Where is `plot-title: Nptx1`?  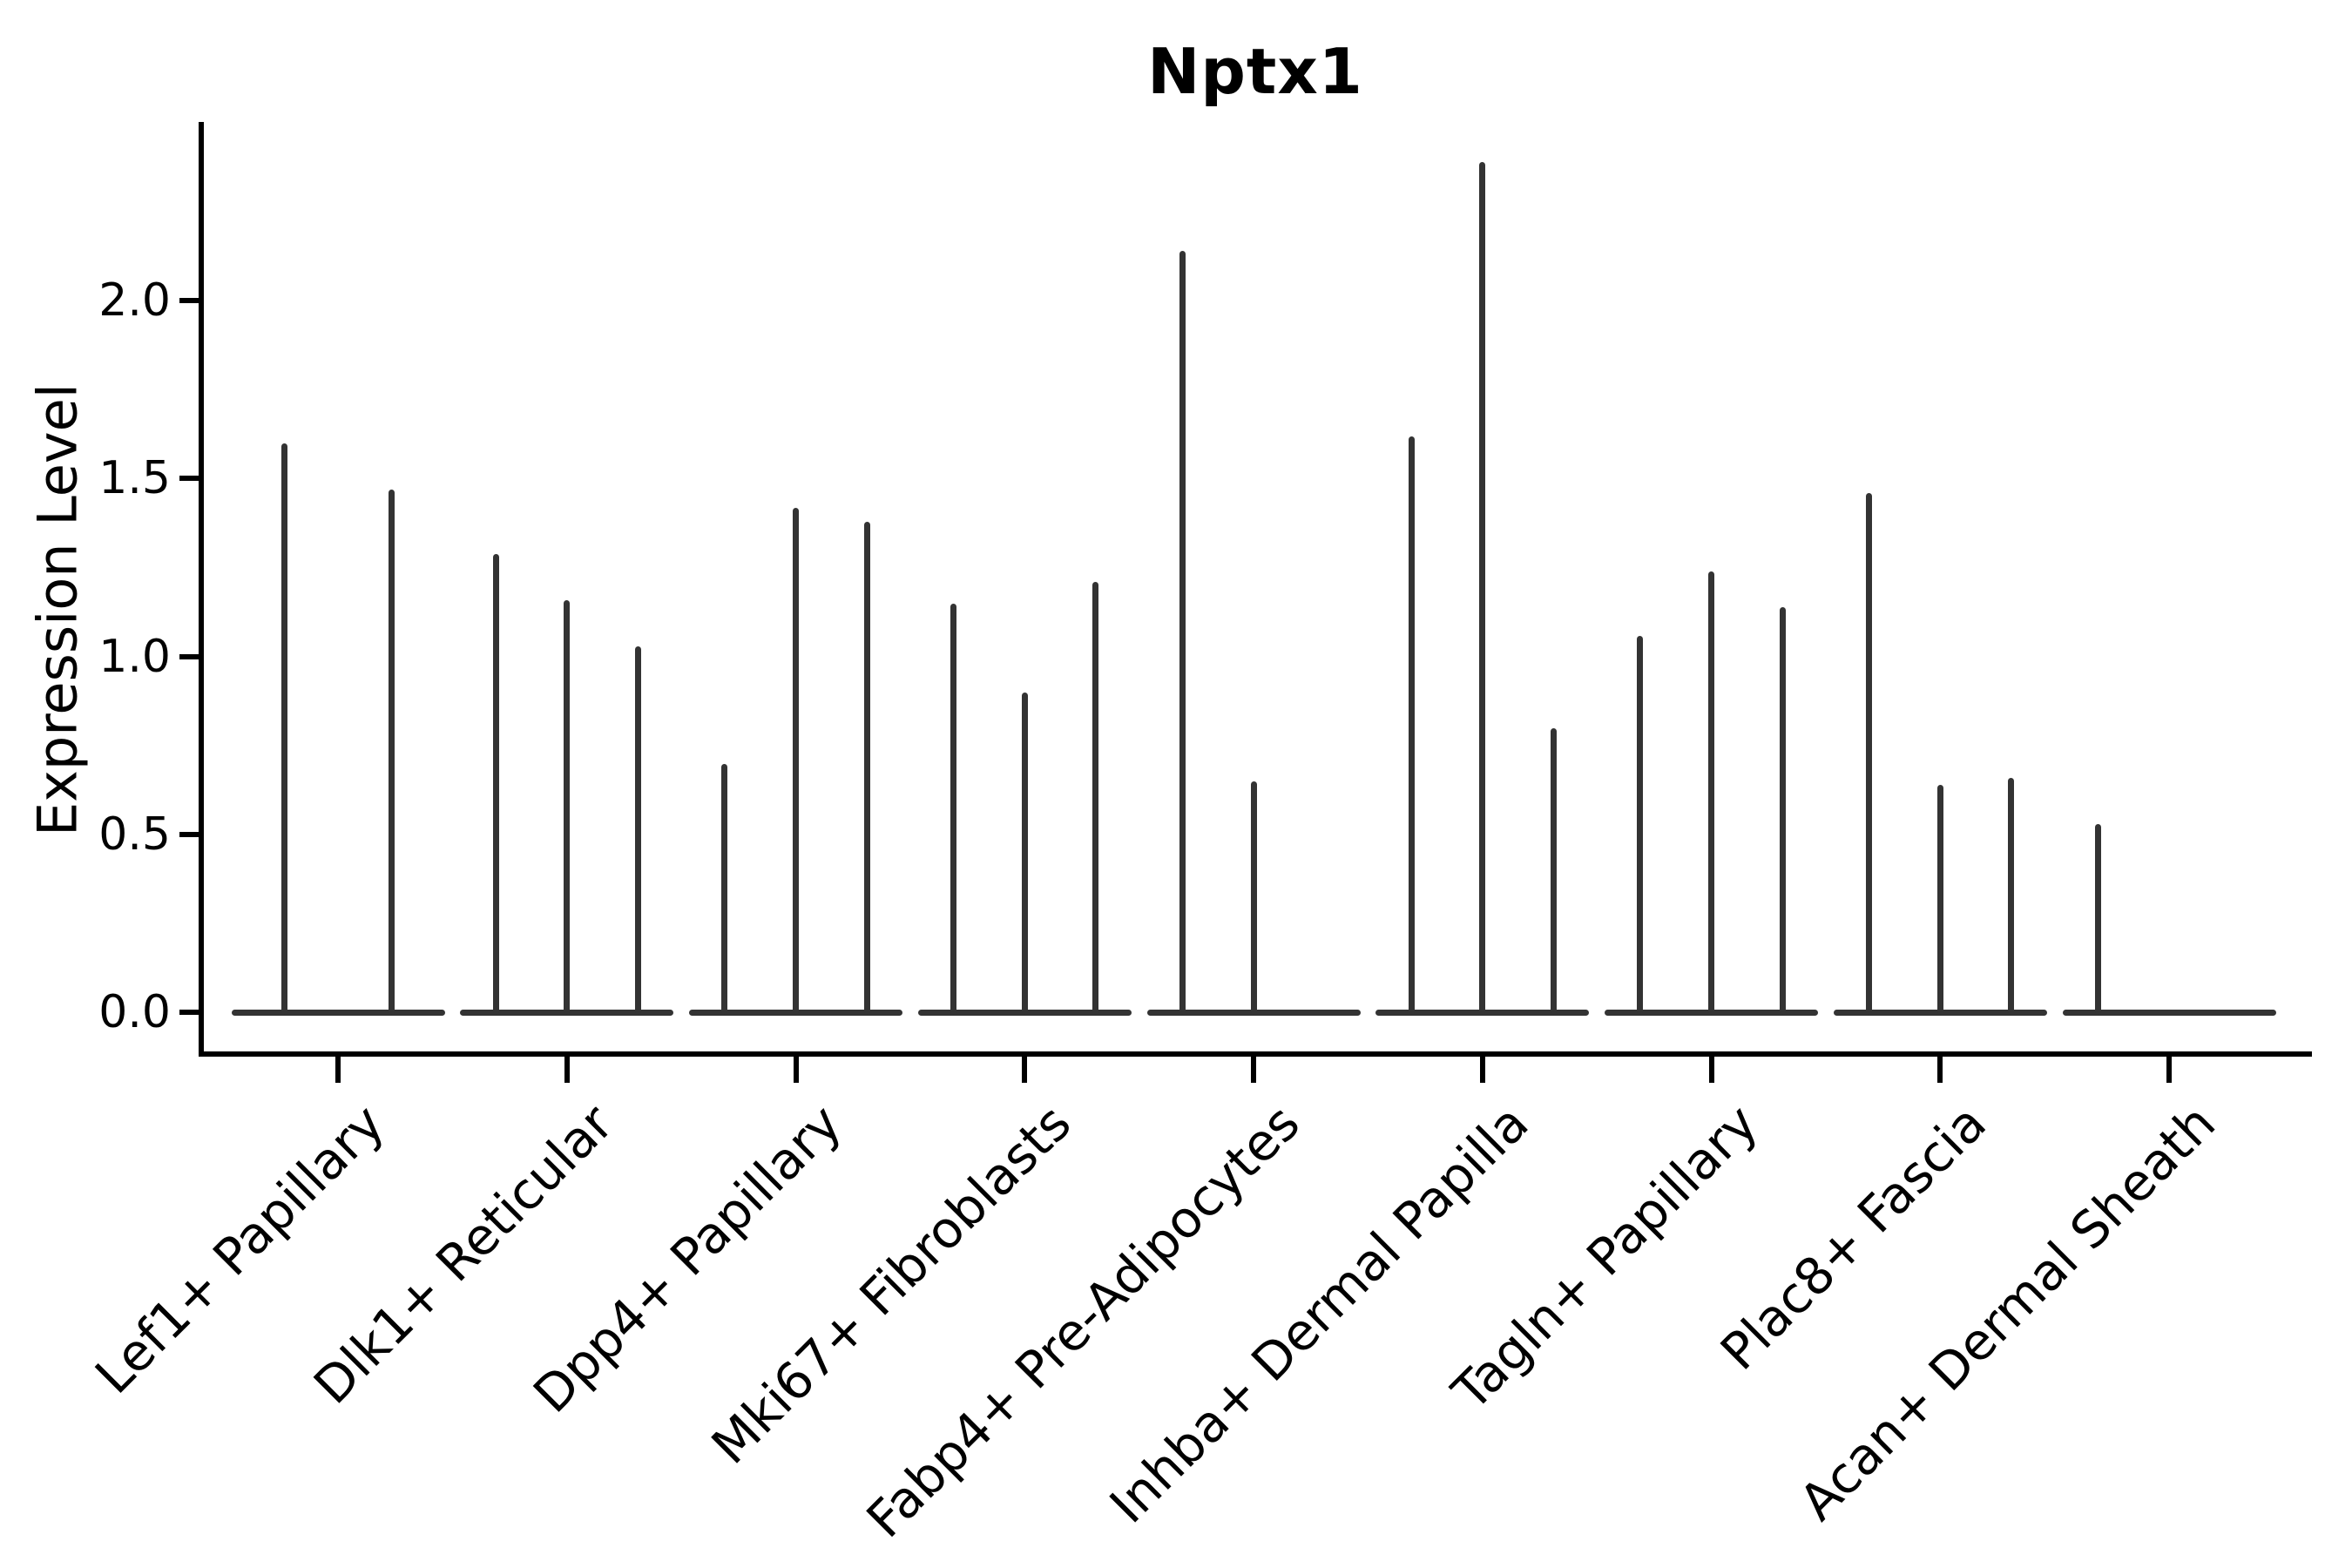 plot-title: Nptx1 is located at coordinates (1255, 71).